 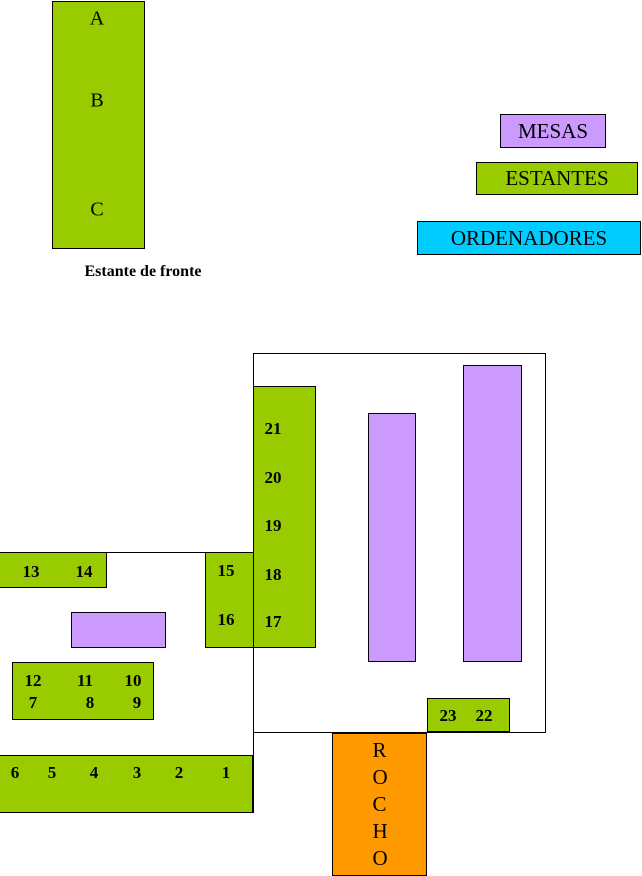 I want to click on caption: Estante de fronte, so click(x=143, y=271).